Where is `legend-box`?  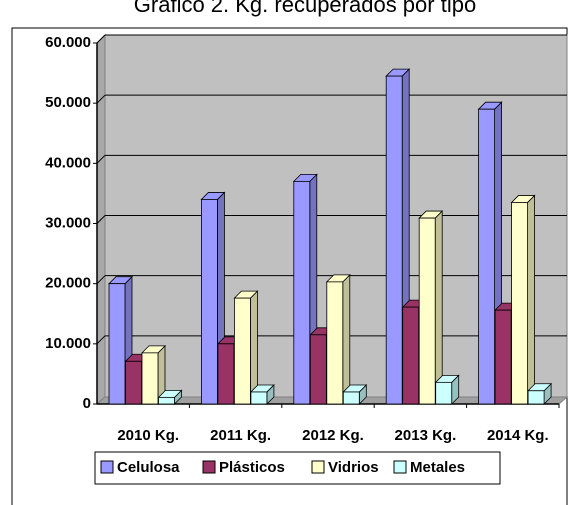
legend-box is located at coordinates (297, 468).